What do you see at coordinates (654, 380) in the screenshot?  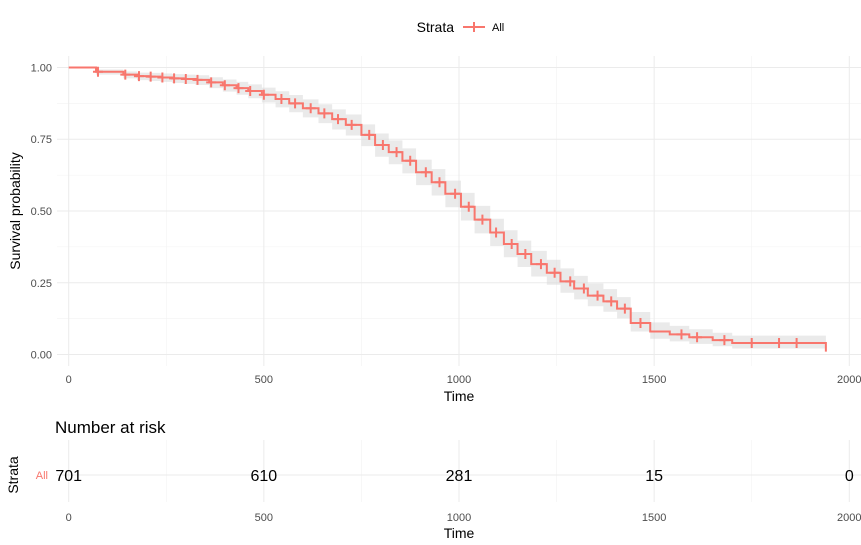 I see `x-tick-label: 1500` at bounding box center [654, 380].